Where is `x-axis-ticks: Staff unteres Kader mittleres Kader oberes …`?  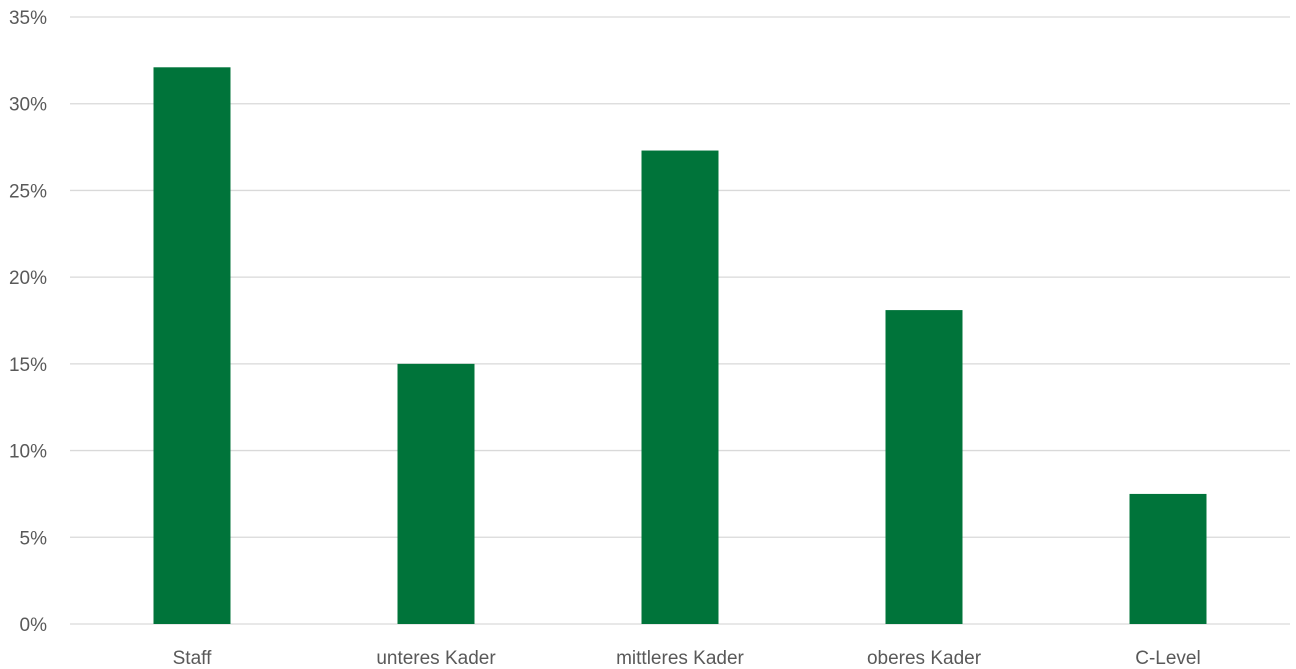 x-axis-ticks: Staff unteres Kader mittleres Kader oberes … is located at coordinates (687, 658).